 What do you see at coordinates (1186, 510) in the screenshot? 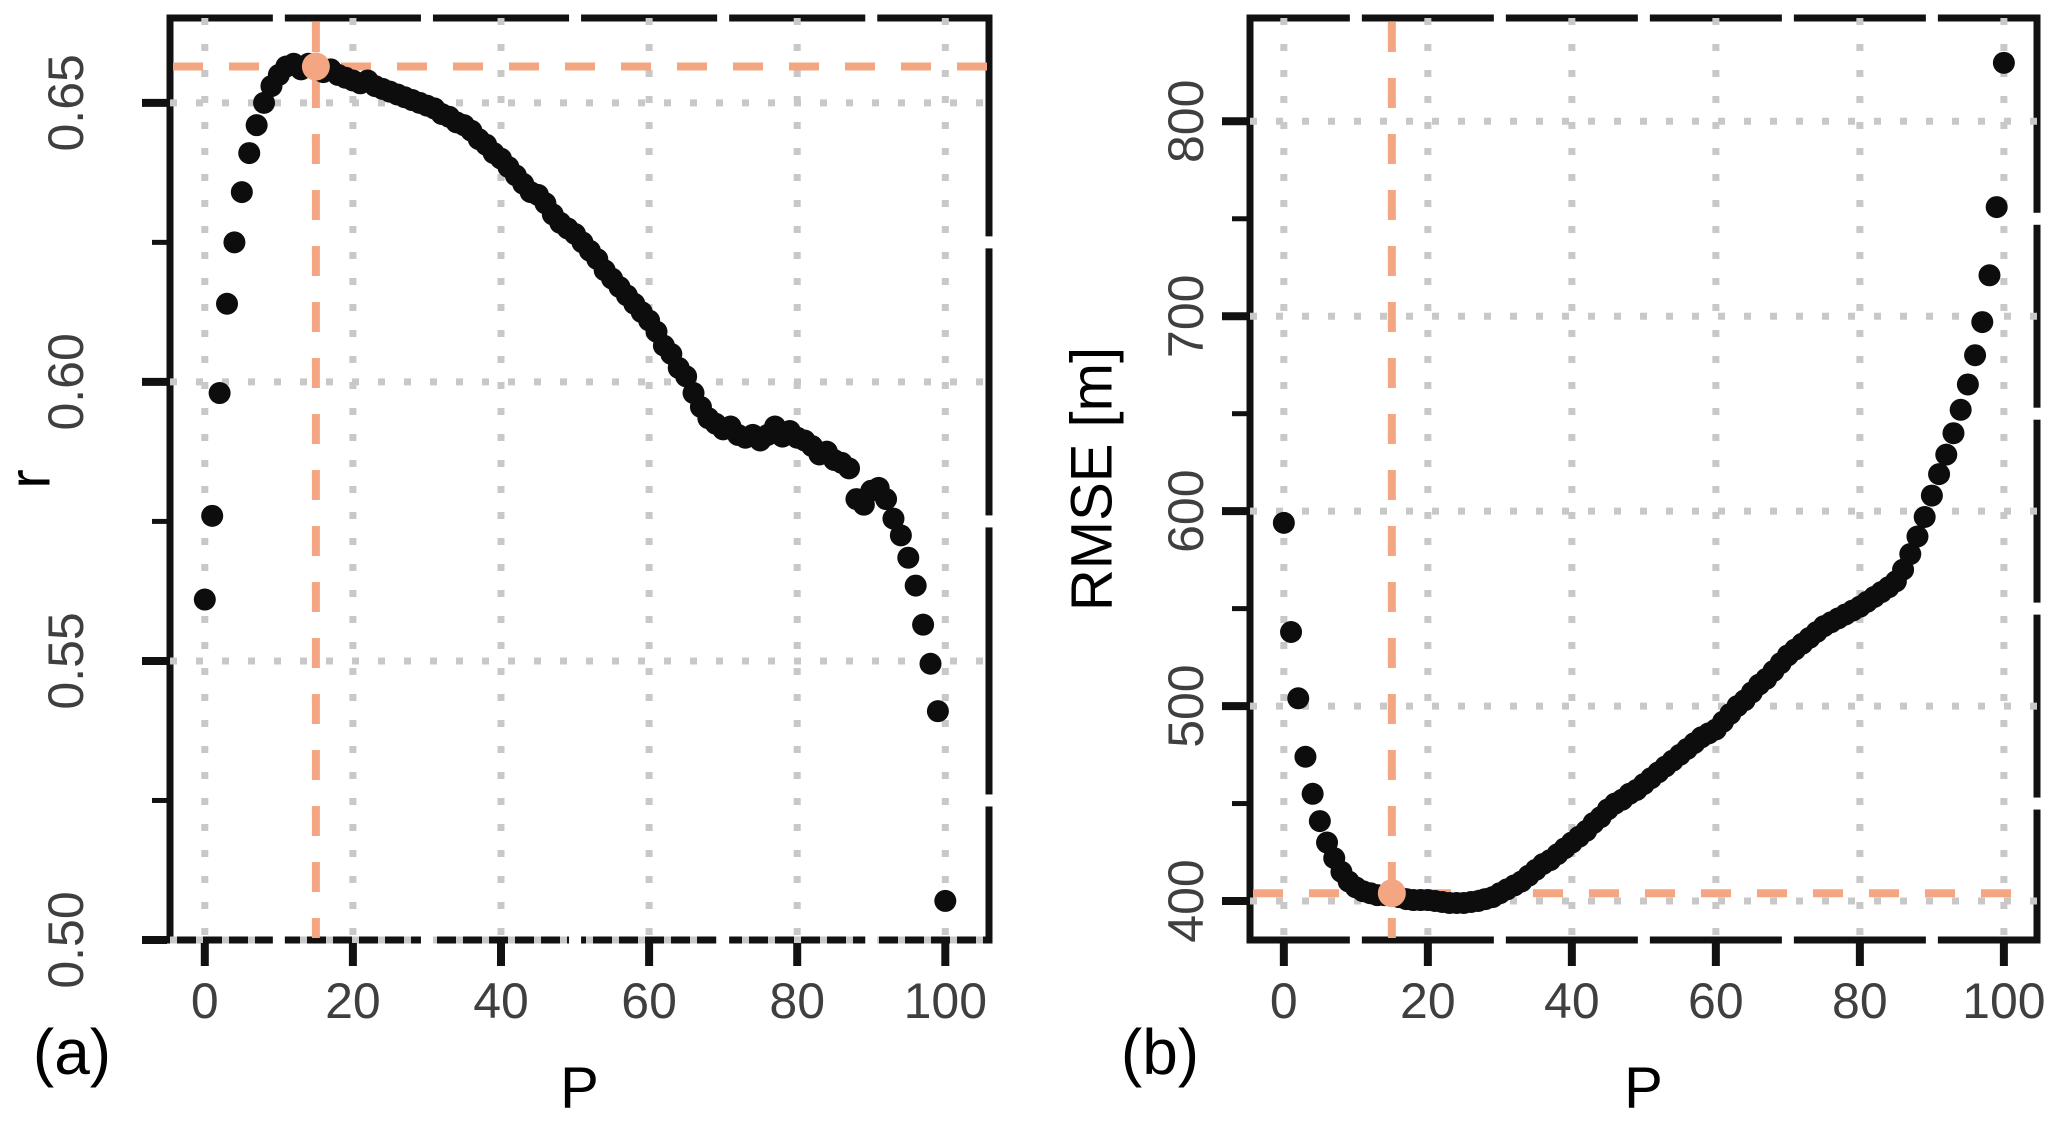
I see `y-tick-label: 600` at bounding box center [1186, 510].